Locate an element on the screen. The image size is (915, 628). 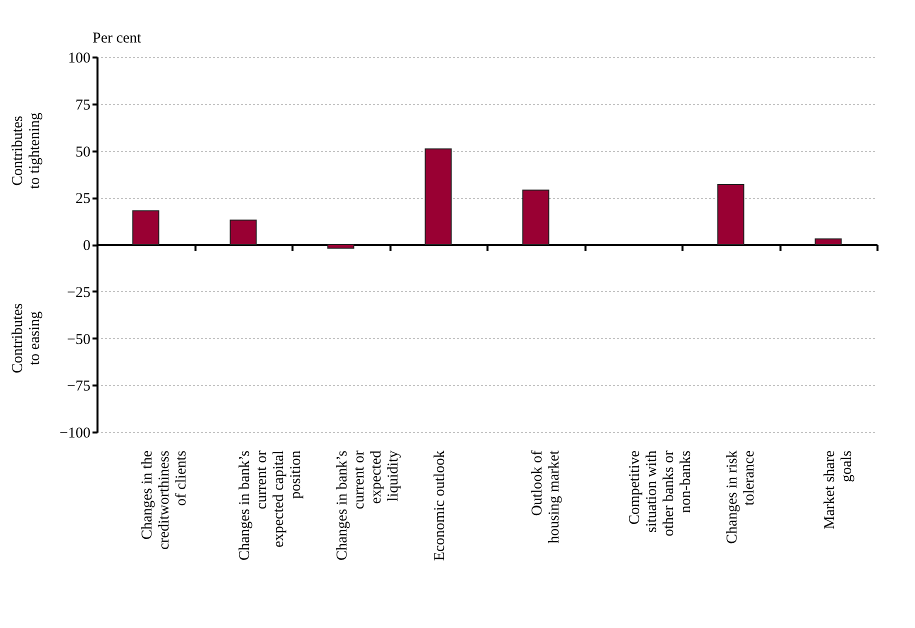
text: Contributes to tightening is located at coordinates (26, 150).